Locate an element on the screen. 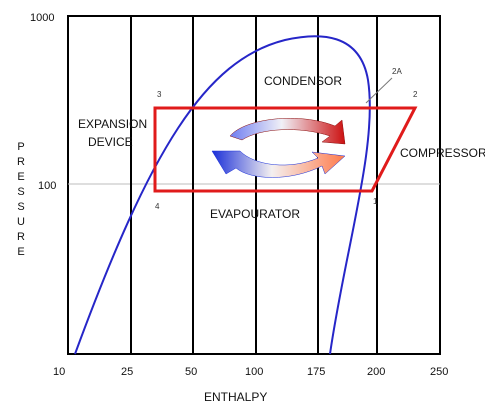 The image size is (485, 405). cycle-arrows-icon is located at coordinates (278, 148).